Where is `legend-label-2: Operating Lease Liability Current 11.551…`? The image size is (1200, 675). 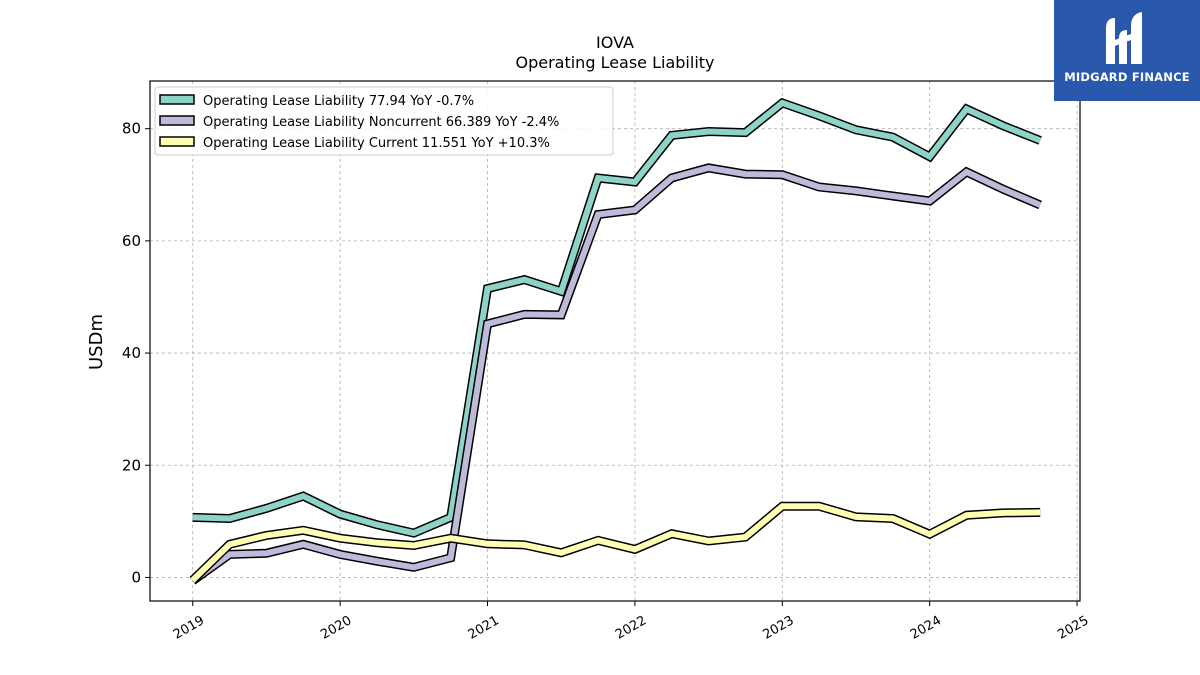 legend-label-2: Operating Lease Liability Current 11.551… is located at coordinates (376, 143).